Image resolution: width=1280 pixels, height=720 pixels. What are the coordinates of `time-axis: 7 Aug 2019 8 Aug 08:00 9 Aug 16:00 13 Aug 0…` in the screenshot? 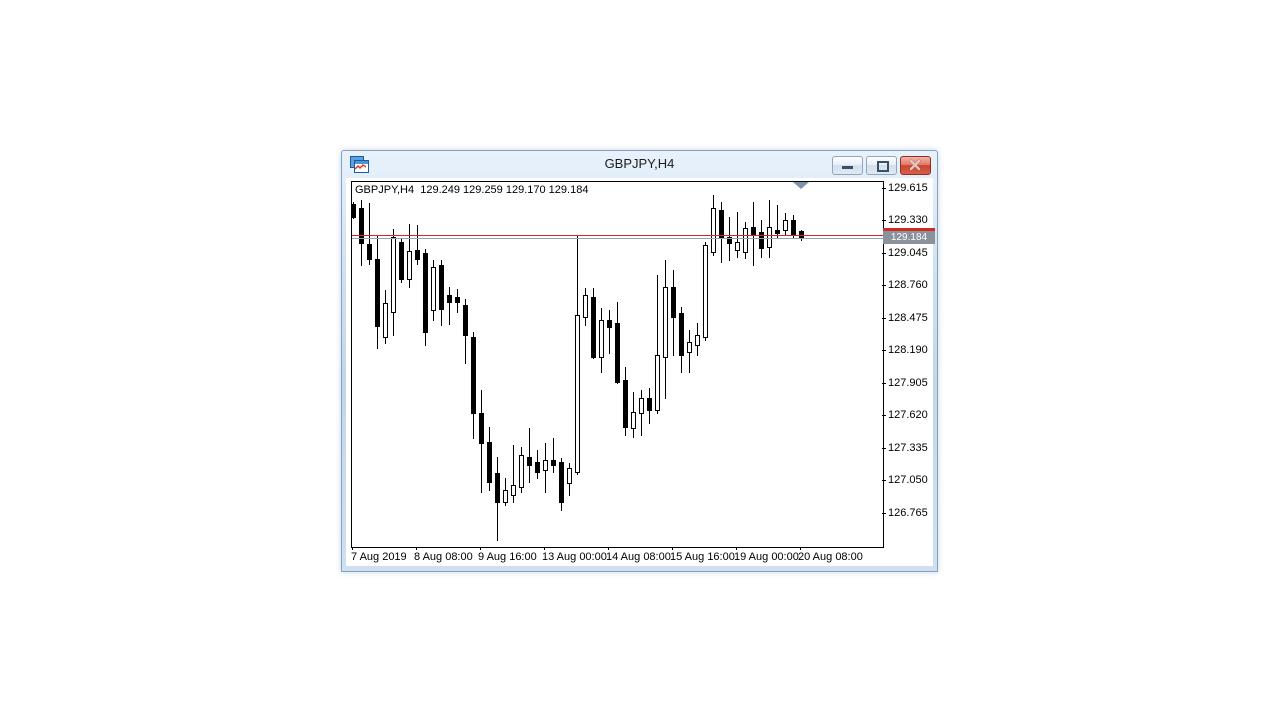 It's located at (631, 556).